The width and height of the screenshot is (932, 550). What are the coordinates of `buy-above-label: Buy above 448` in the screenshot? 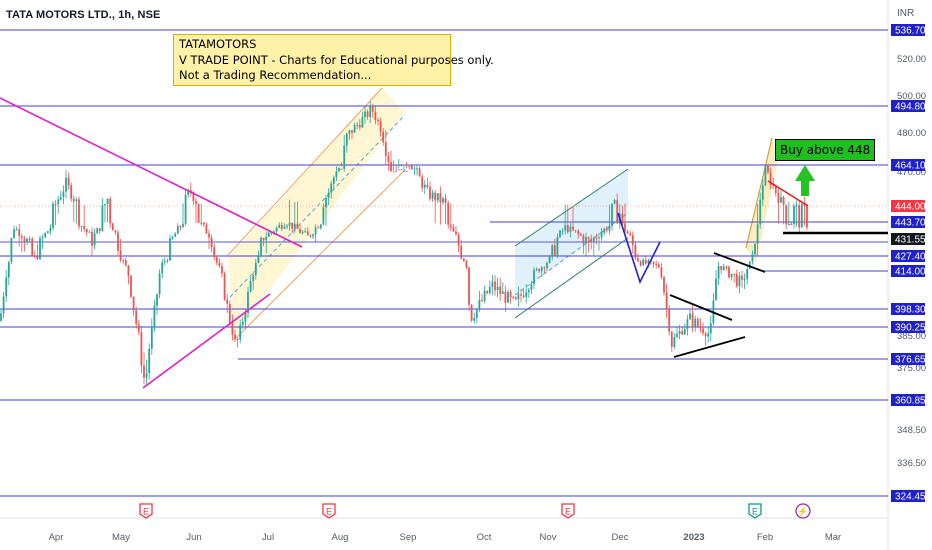 It's located at (825, 150).